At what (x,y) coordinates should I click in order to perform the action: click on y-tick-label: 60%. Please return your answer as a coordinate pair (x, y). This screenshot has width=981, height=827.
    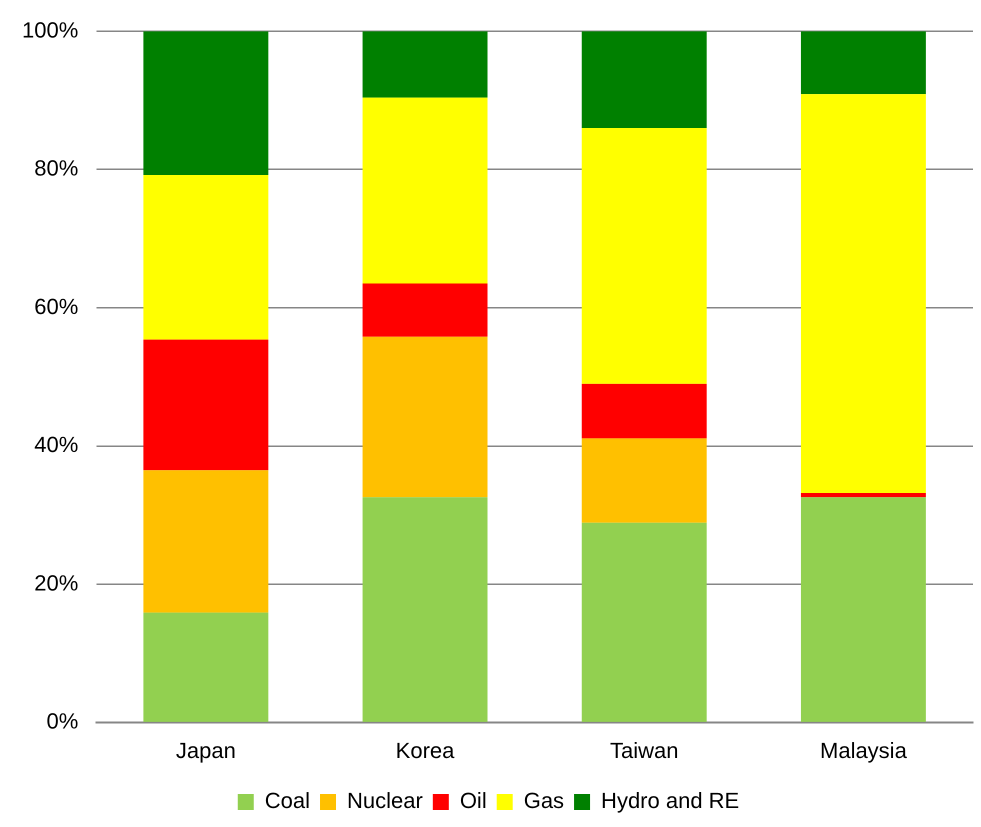
    Looking at the image, I should click on (56, 306).